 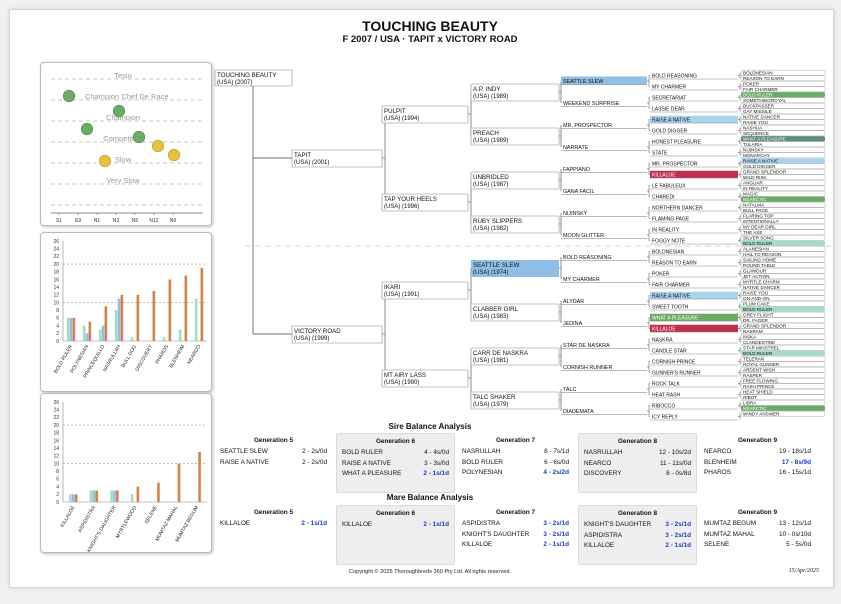 What do you see at coordinates (273, 463) in the screenshot?
I see `balance-item: RAISE A NATIVE 2 - 2s/0d` at bounding box center [273, 463].